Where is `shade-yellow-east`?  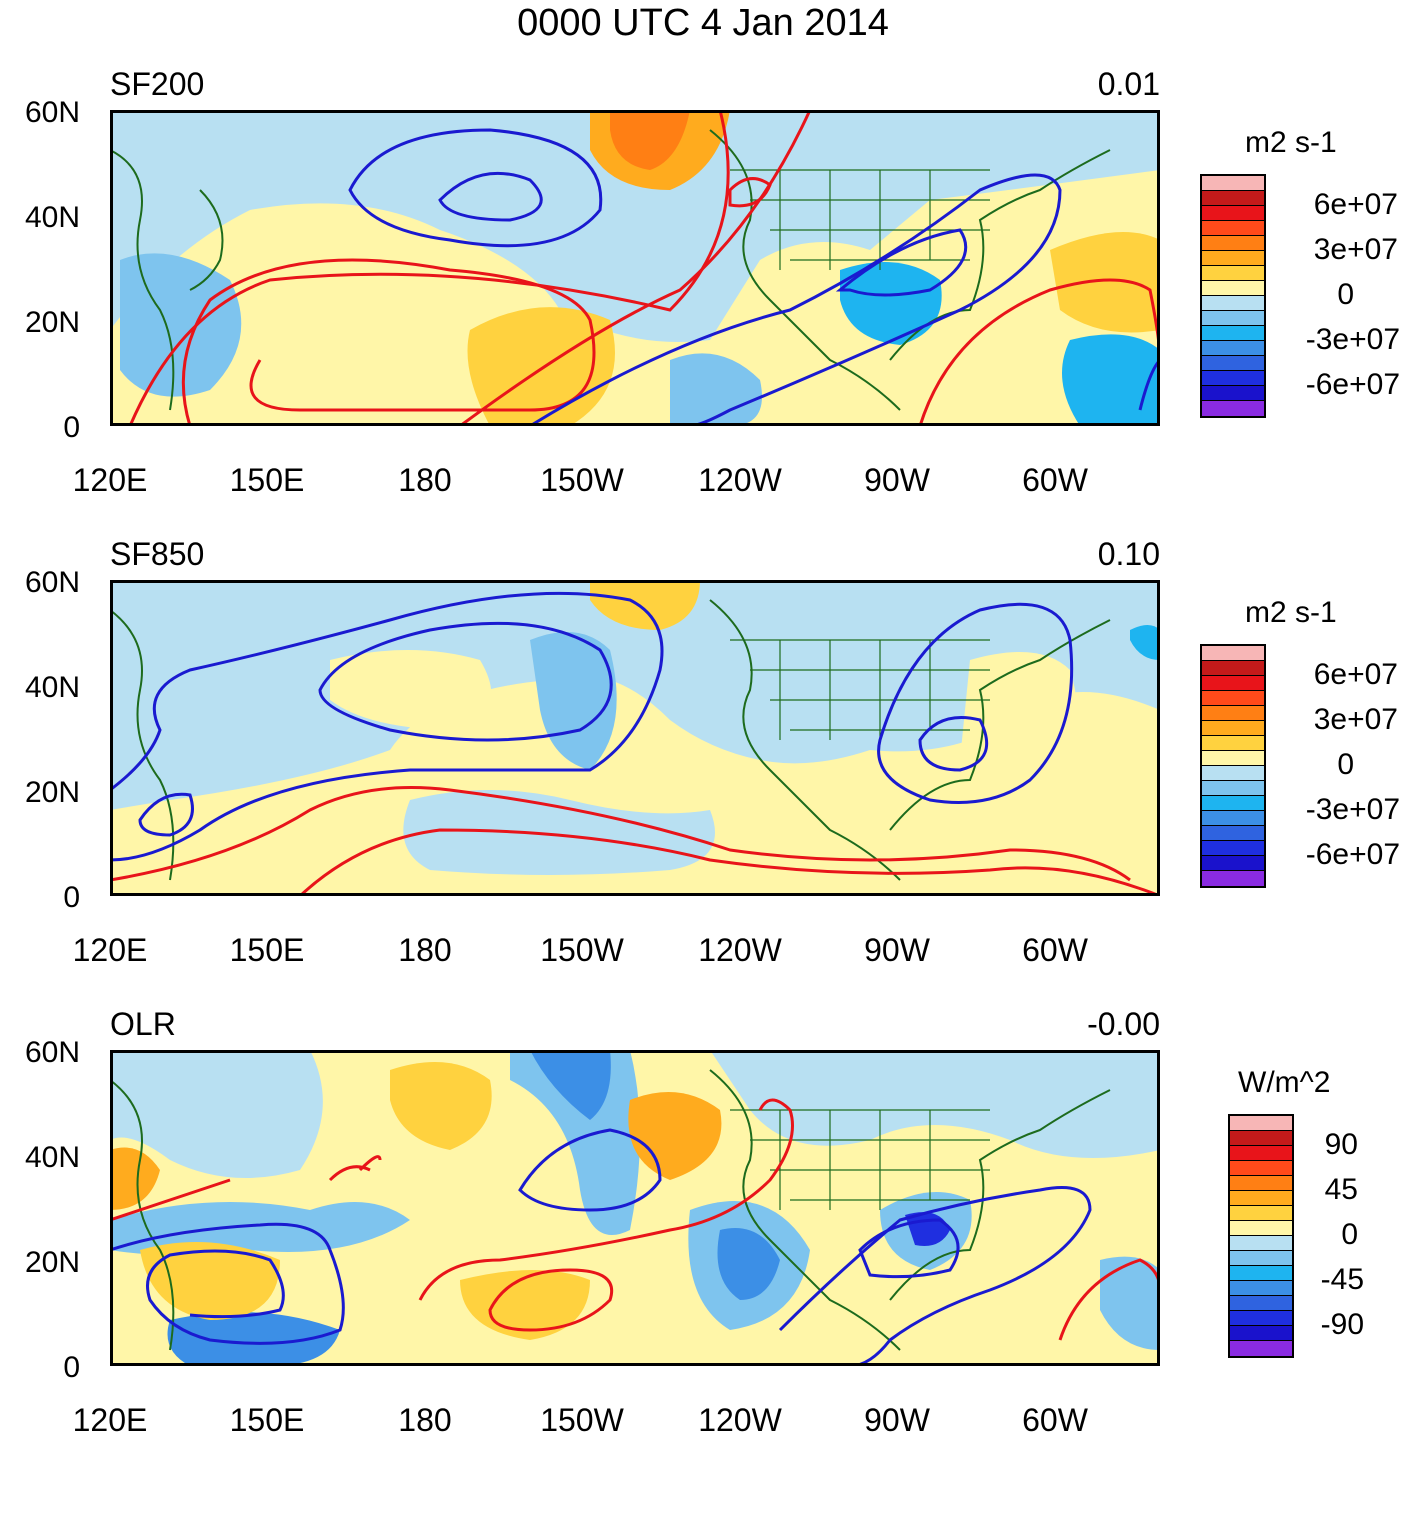
shade-yellow-east is located at coordinates (1018, 719).